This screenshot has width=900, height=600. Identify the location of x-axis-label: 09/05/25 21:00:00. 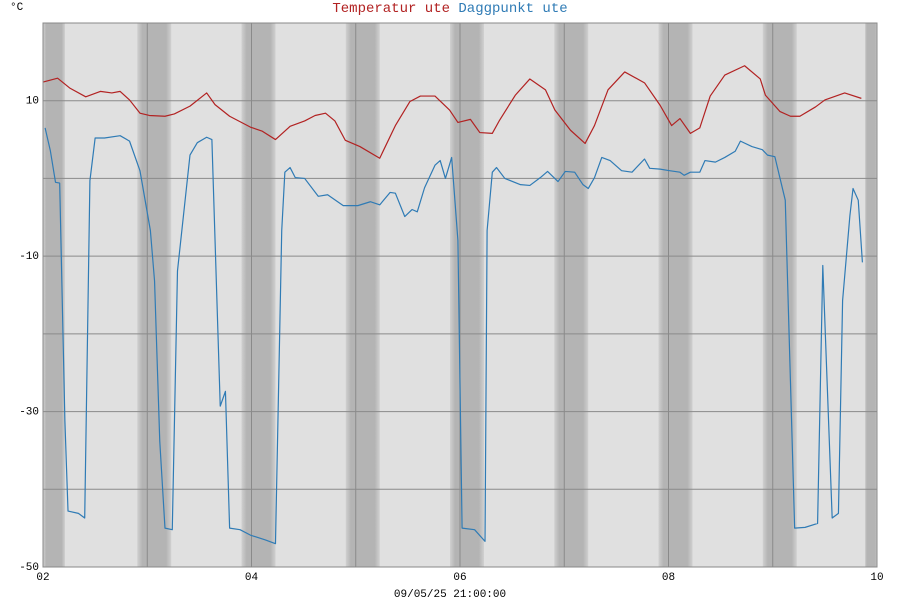
(450, 594).